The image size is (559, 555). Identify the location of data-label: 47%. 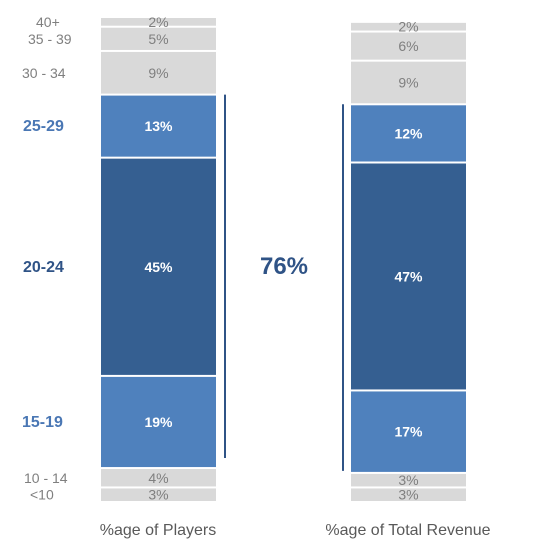
(408, 276).